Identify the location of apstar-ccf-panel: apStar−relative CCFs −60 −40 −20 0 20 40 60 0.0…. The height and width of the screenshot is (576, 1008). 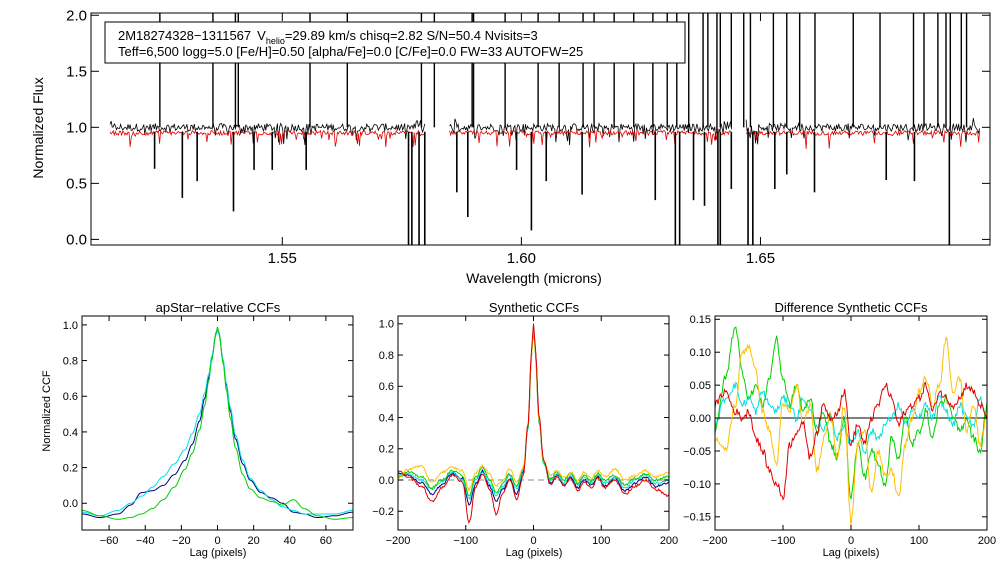
(197, 429).